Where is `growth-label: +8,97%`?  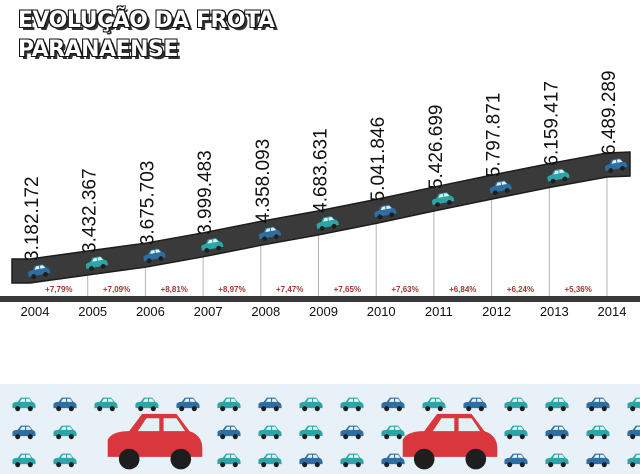
growth-label: +8,97% is located at coordinates (231, 289).